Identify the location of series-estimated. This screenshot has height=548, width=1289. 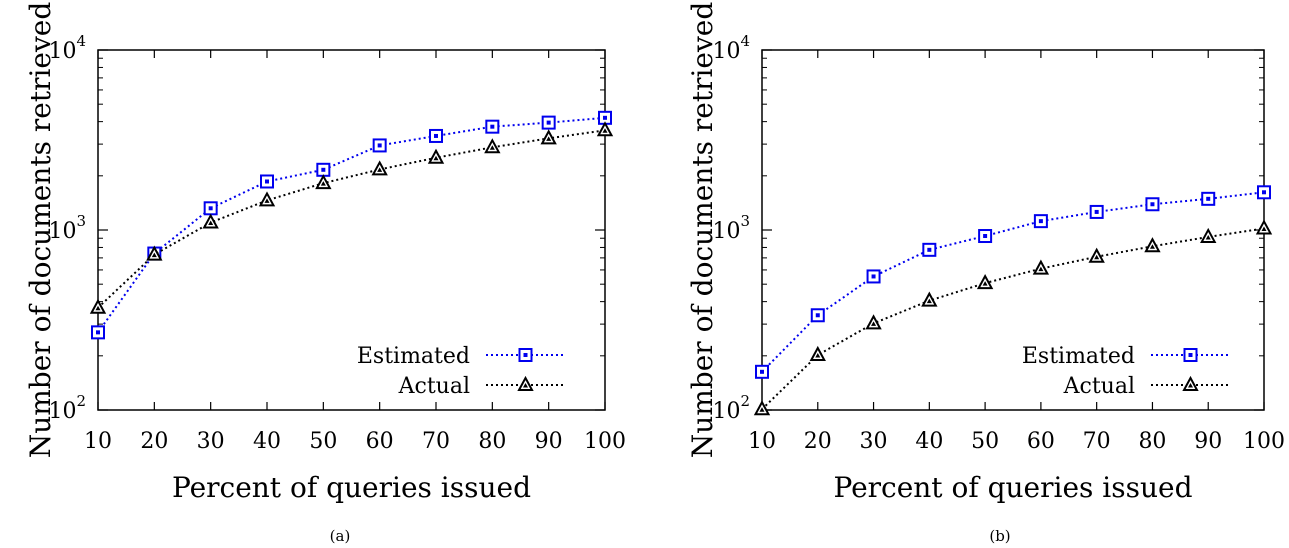
(1013, 282).